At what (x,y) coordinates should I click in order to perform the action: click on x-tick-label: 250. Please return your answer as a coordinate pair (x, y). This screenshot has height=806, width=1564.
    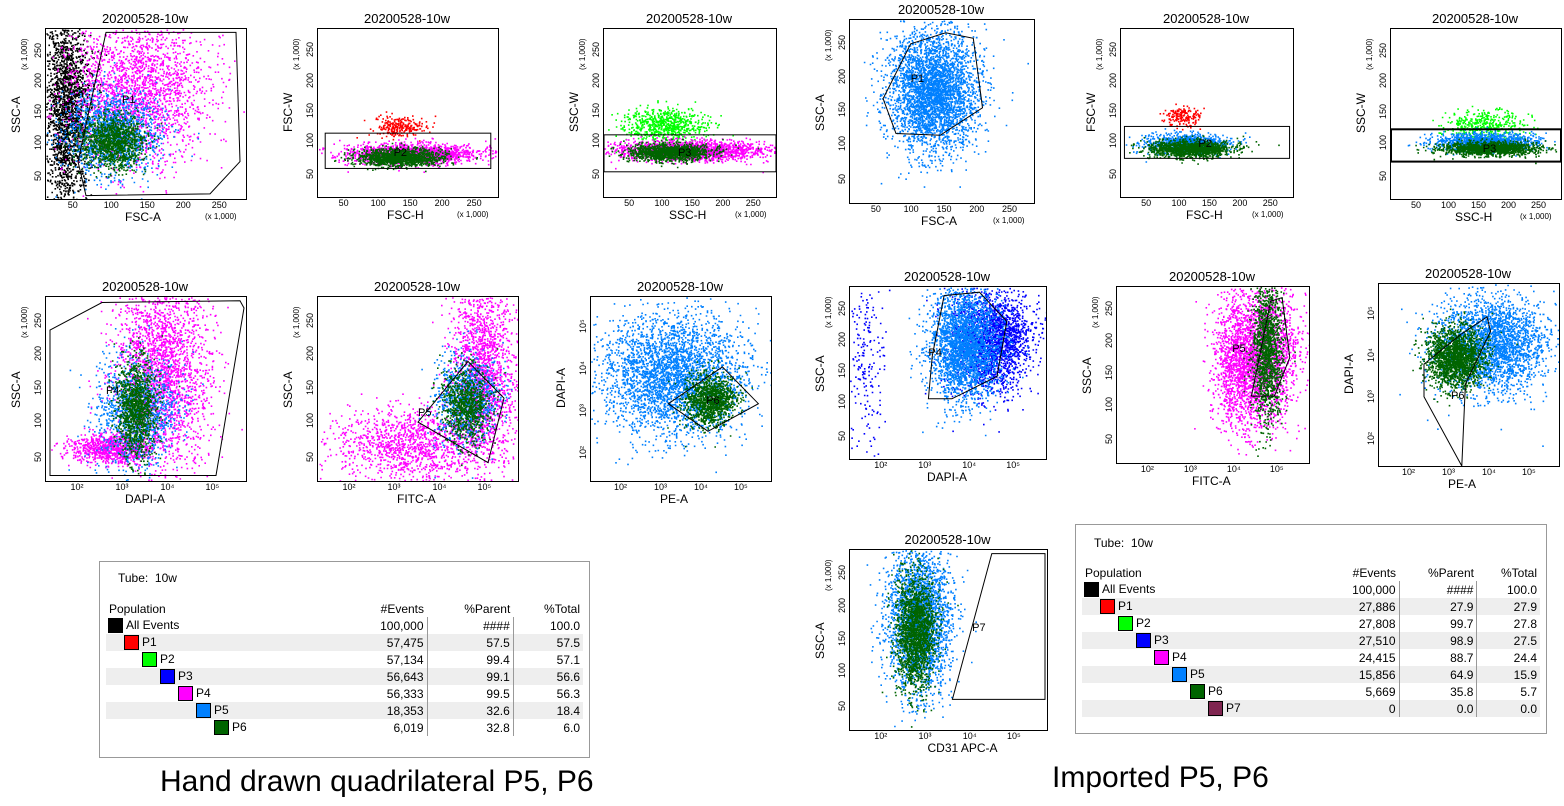
    Looking at the image, I should click on (1270, 203).